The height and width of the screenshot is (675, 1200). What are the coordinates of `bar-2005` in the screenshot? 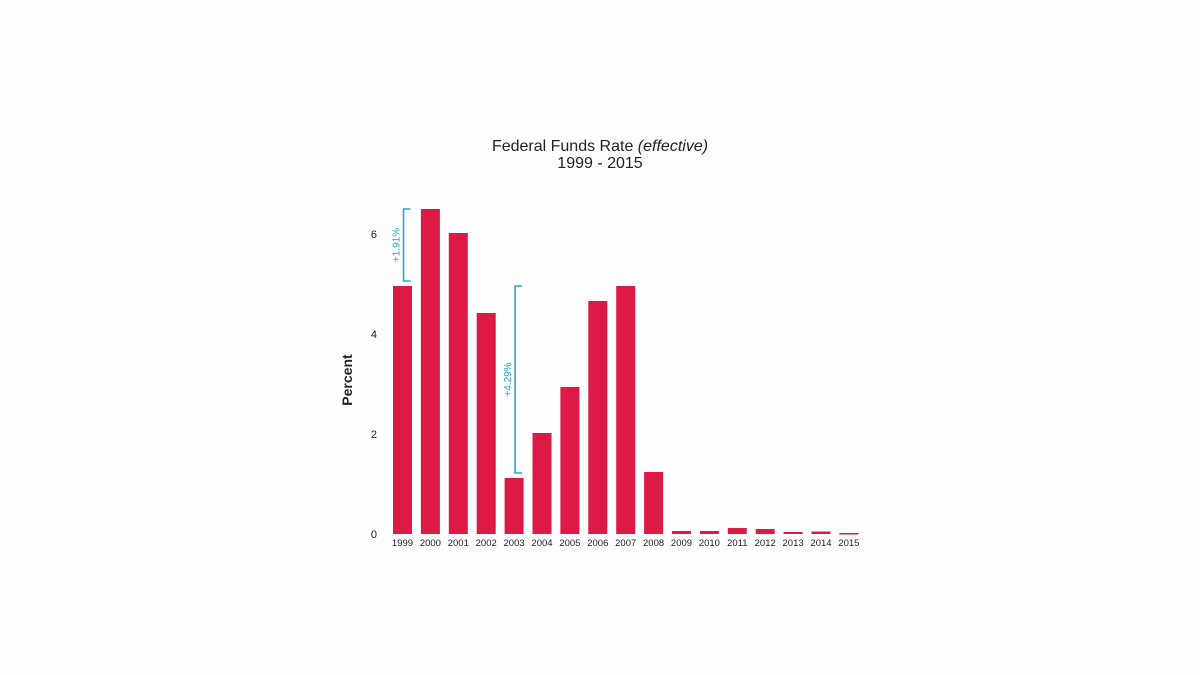 It's located at (570, 460).